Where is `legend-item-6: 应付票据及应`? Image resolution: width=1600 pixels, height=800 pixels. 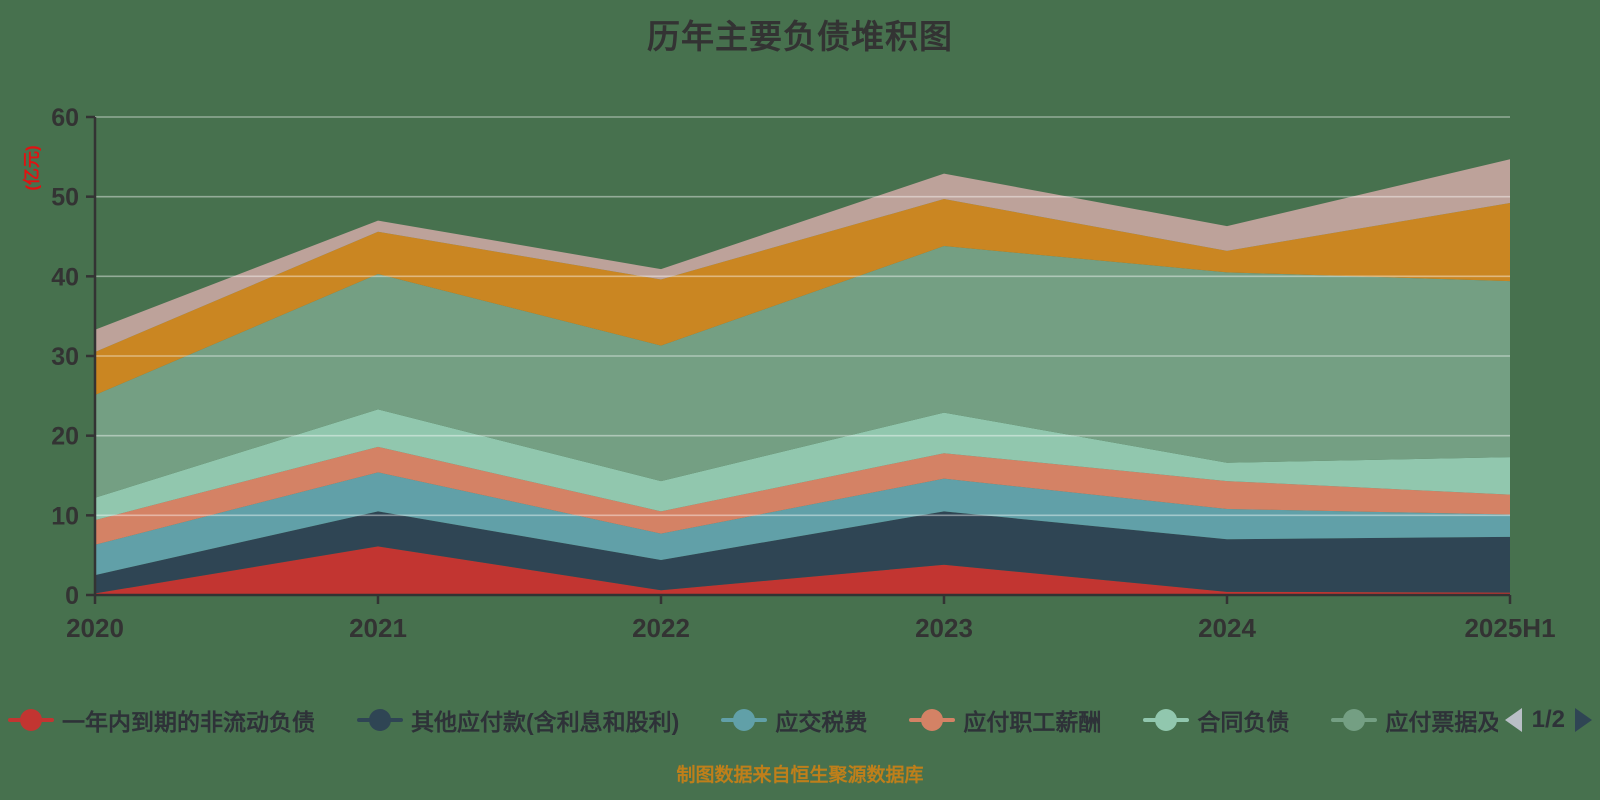 legend-item-6: 应付票据及应 is located at coordinates (1414, 720).